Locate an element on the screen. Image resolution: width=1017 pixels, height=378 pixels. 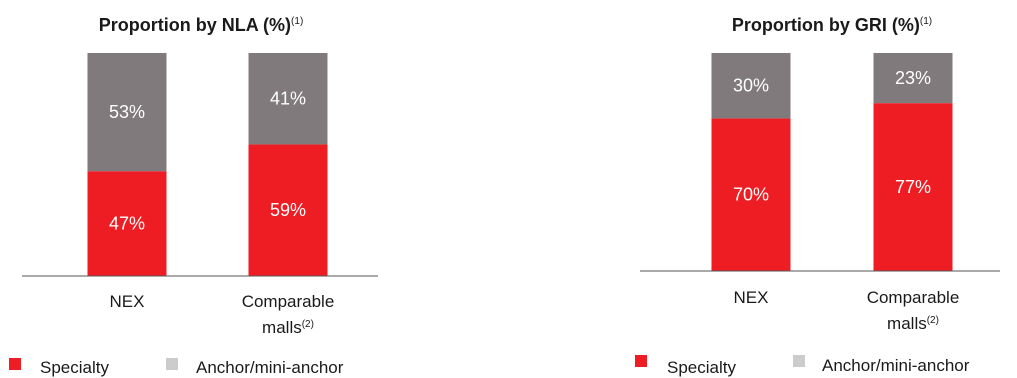
data-label-specialty-nex: 47% is located at coordinates (127, 224).